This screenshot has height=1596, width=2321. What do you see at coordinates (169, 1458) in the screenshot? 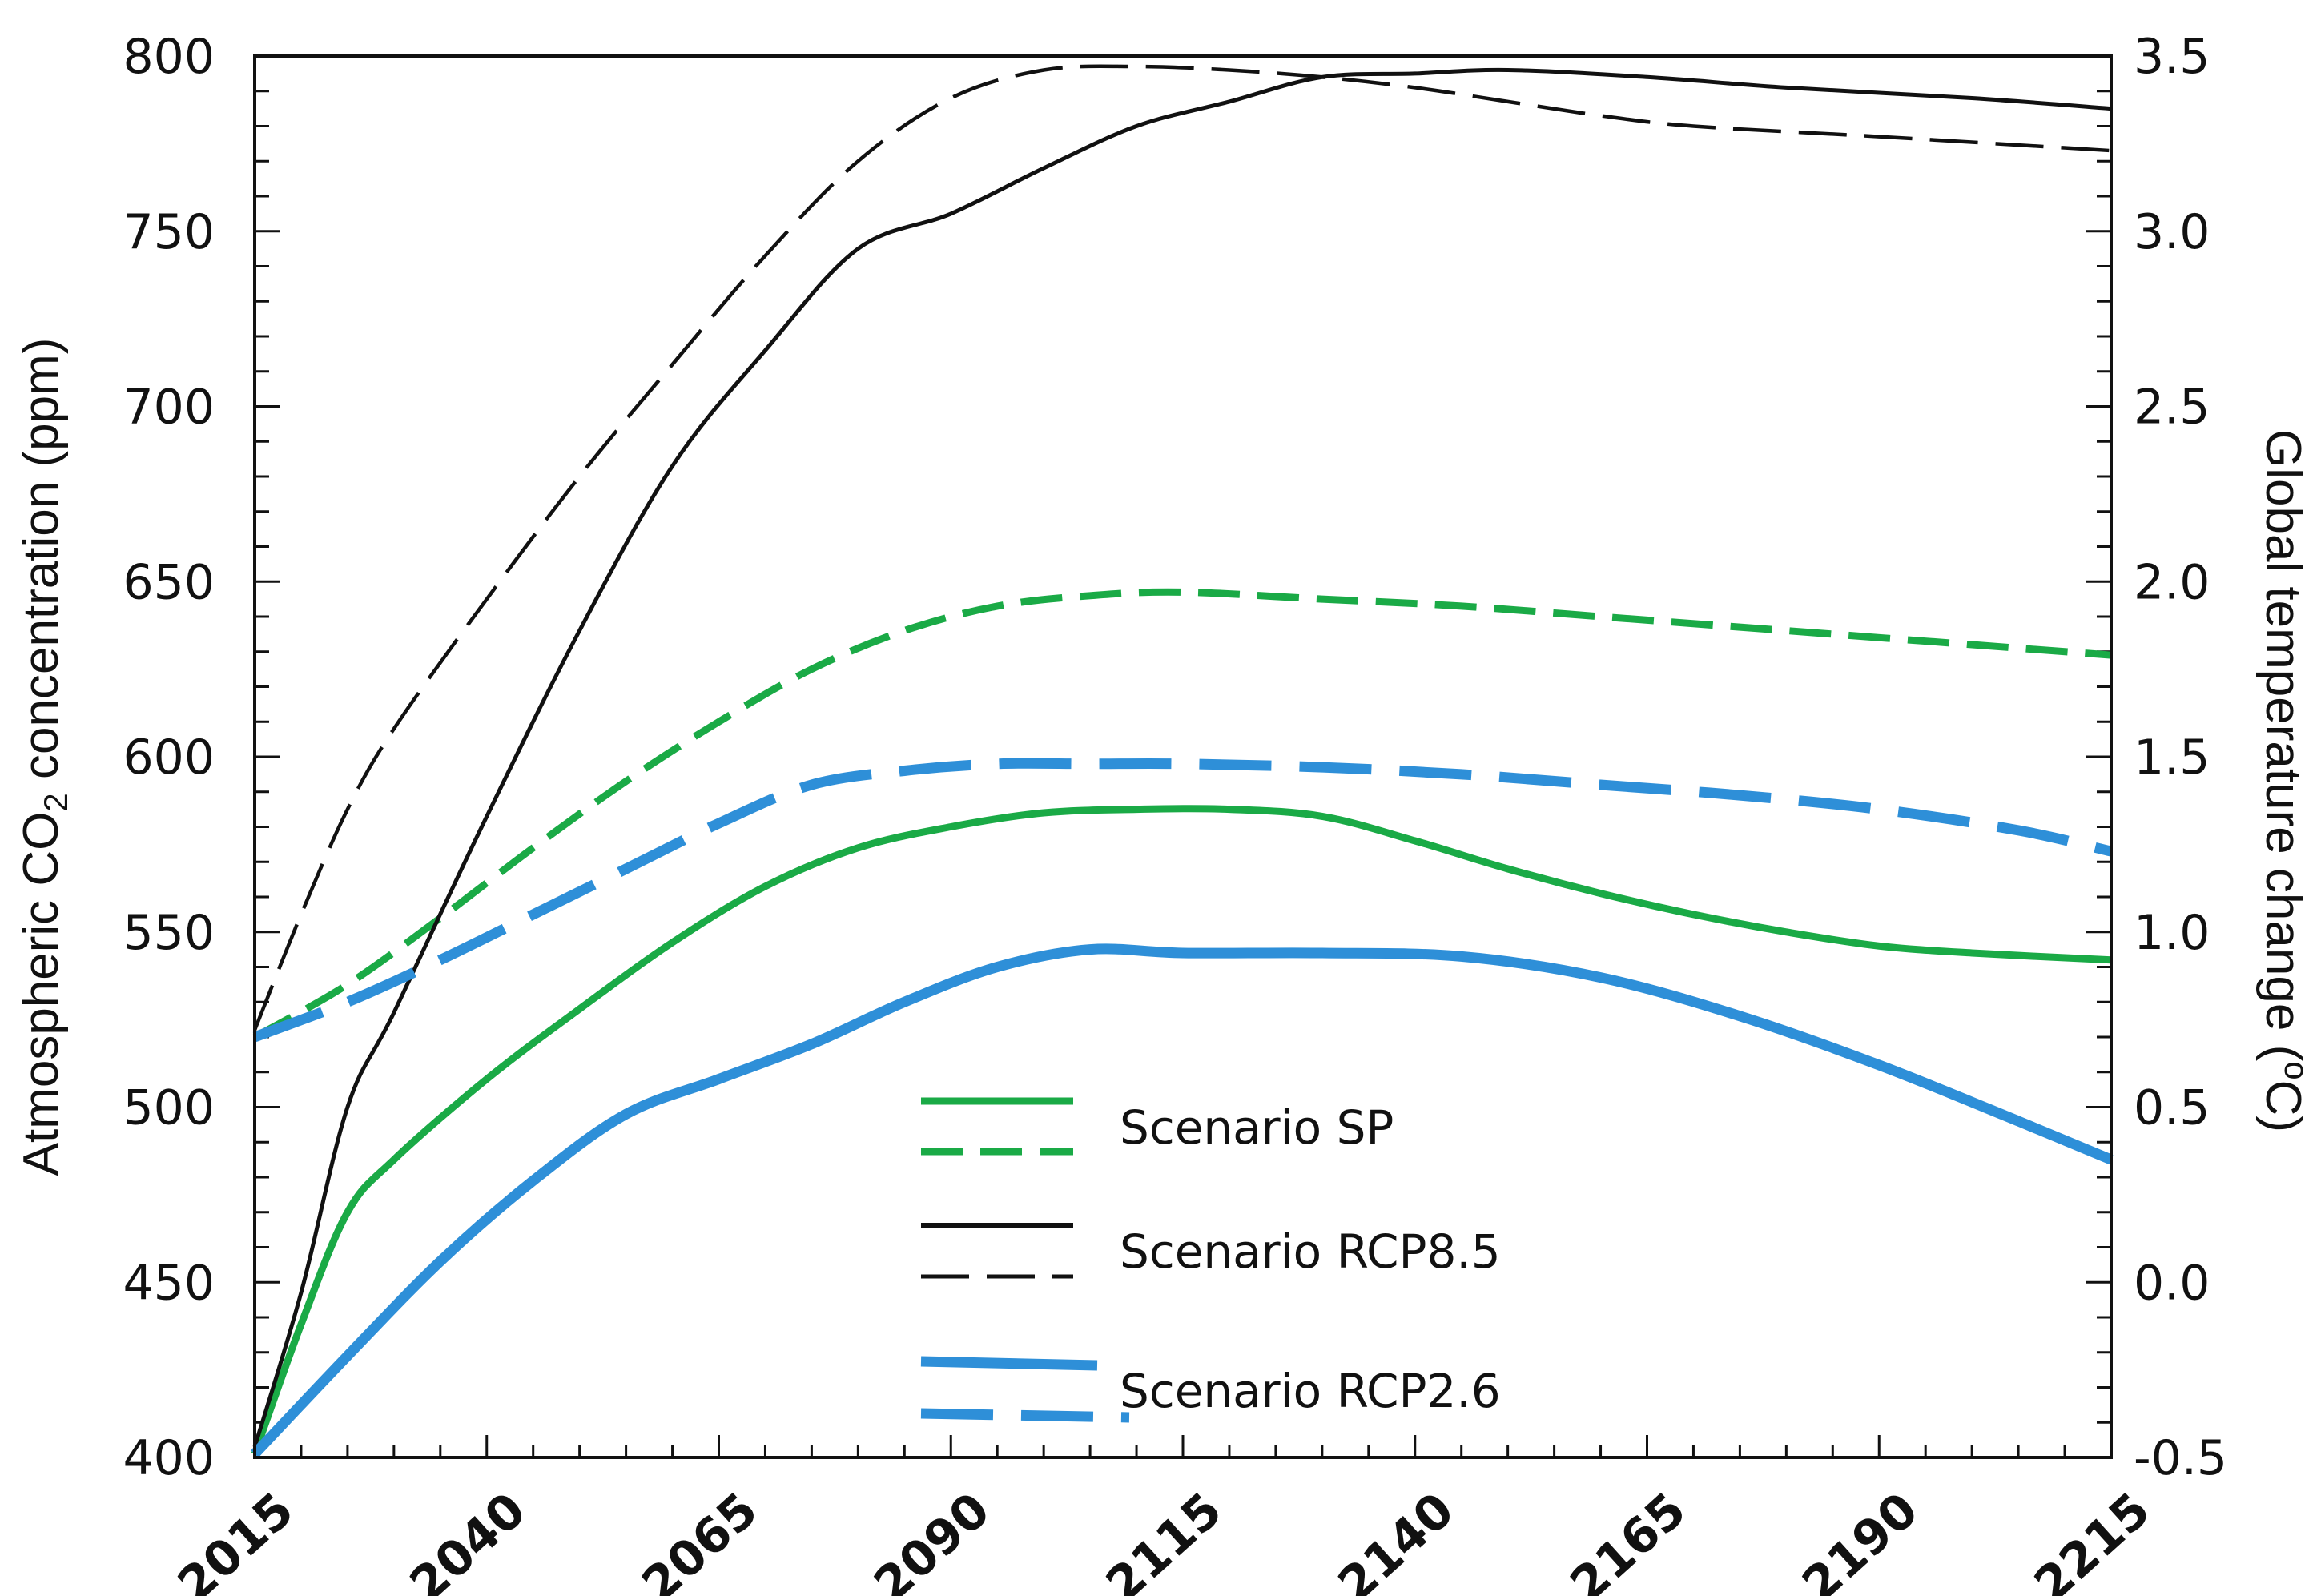
I see `y-left-tick-label: 400` at bounding box center [169, 1458].